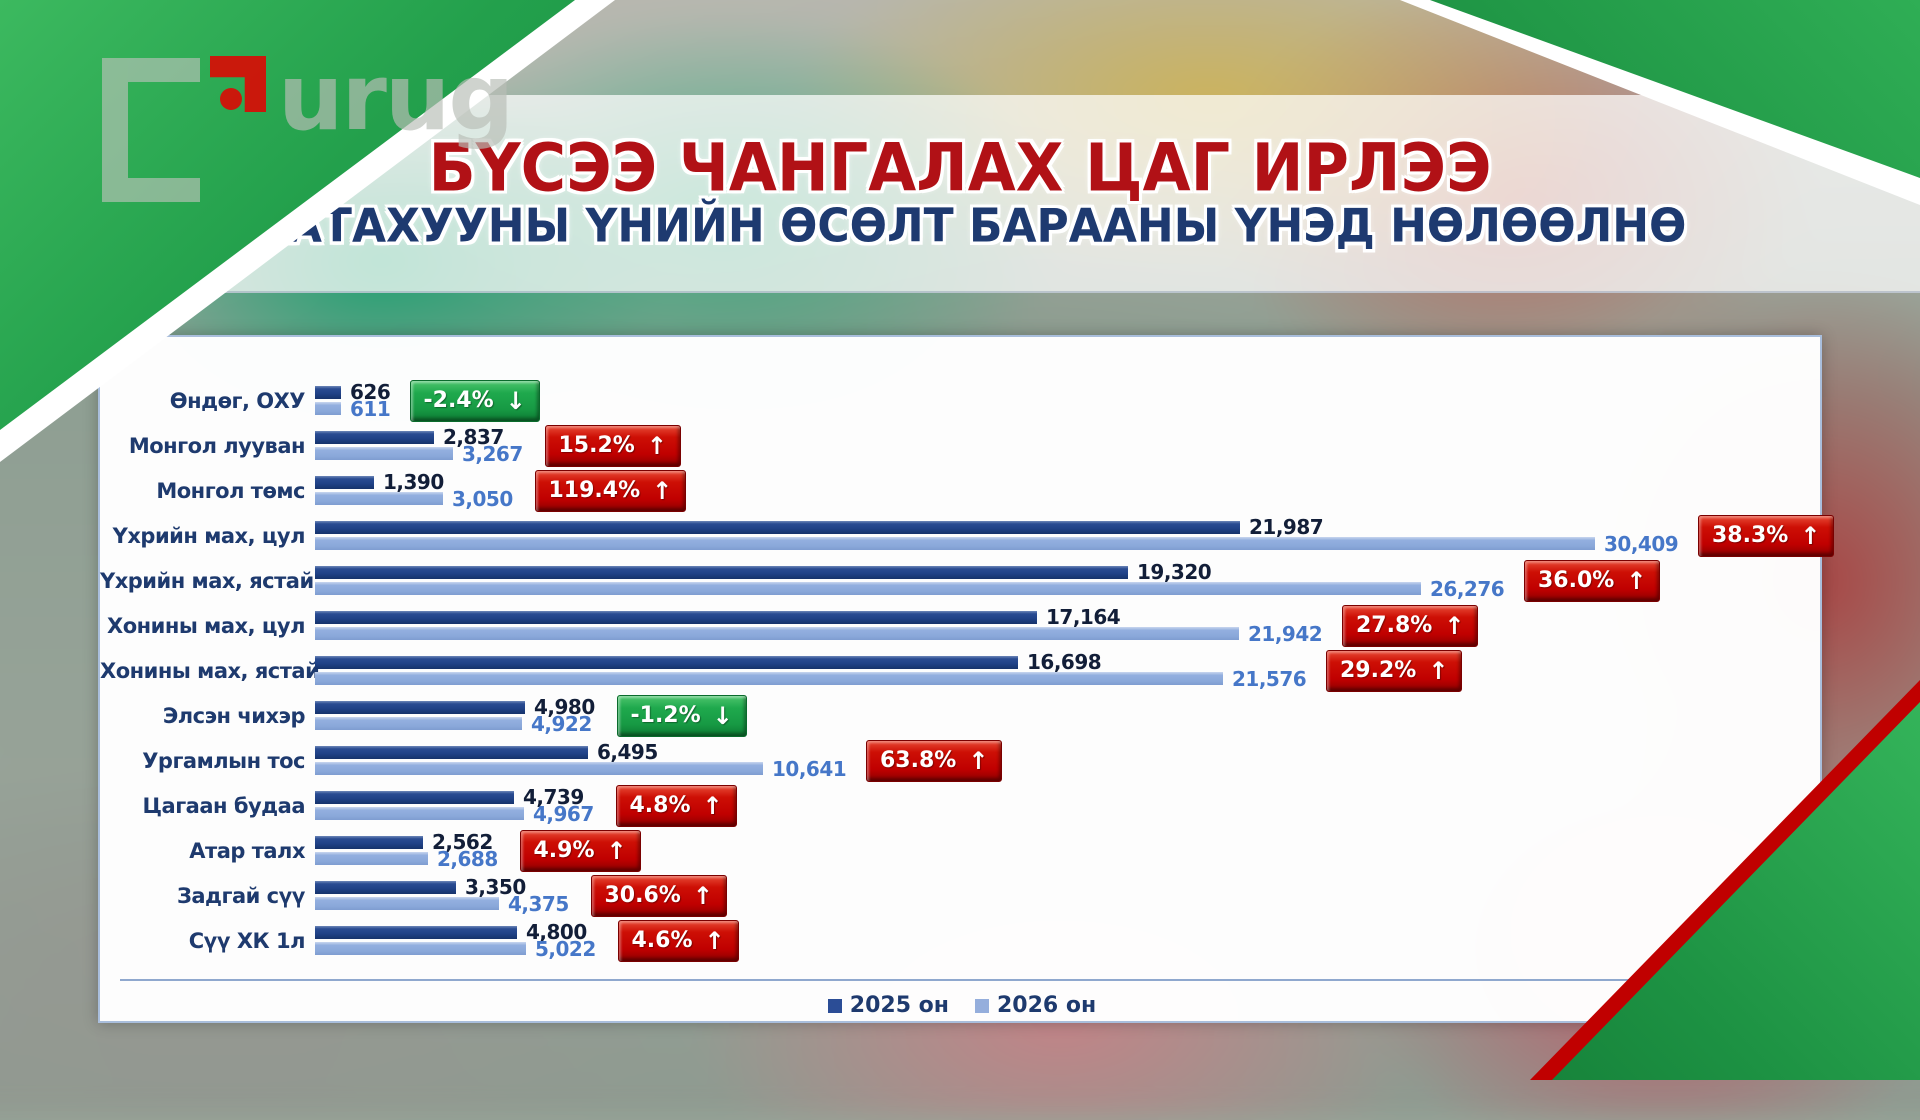 The image size is (1920, 1120). I want to click on change-badge: 119.4% ↑, so click(610, 490).